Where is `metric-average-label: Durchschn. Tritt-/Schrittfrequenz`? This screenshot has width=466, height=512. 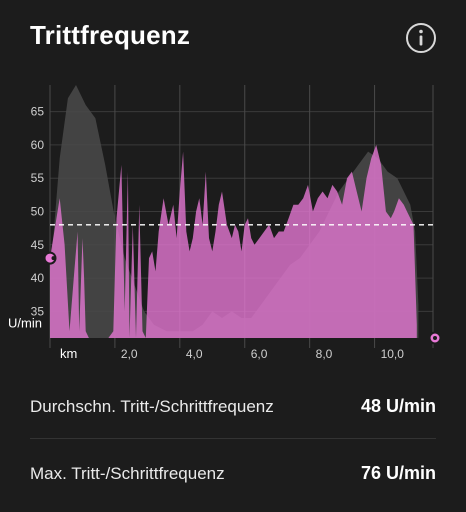 metric-average-label: Durchschn. Tritt-/Schrittfrequenz is located at coordinates (152, 406).